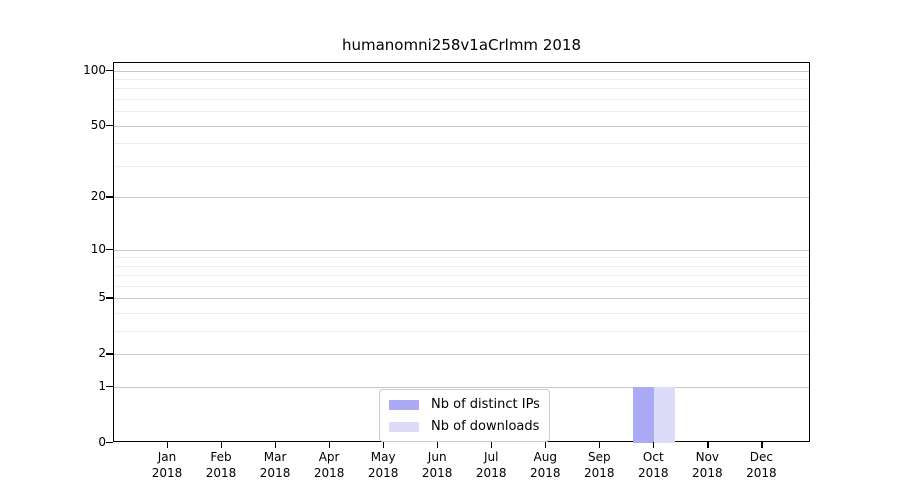 Image resolution: width=900 pixels, height=500 pixels. What do you see at coordinates (761, 465) in the screenshot?
I see `x-tick-label: Dec 2018` at bounding box center [761, 465].